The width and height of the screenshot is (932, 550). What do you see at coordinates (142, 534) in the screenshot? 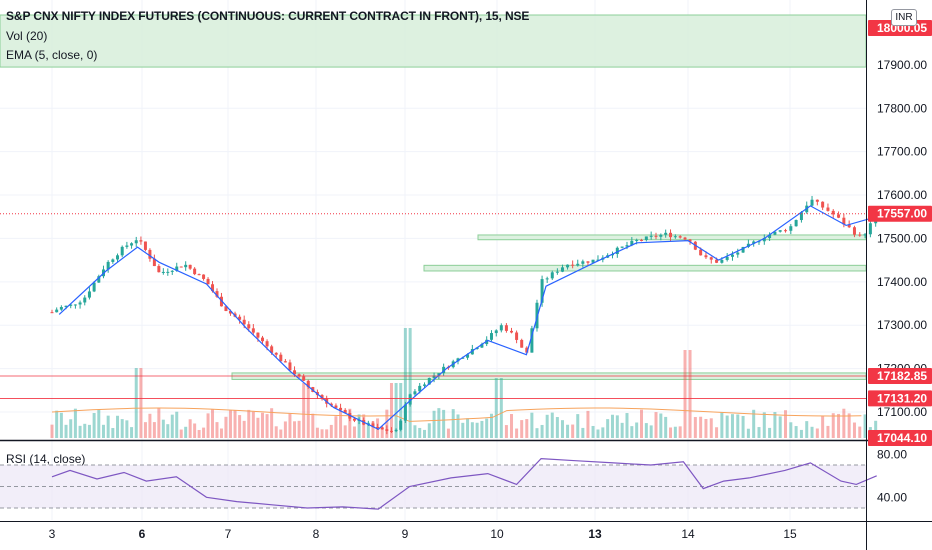
I see `time-tick-label: 6` at bounding box center [142, 534].